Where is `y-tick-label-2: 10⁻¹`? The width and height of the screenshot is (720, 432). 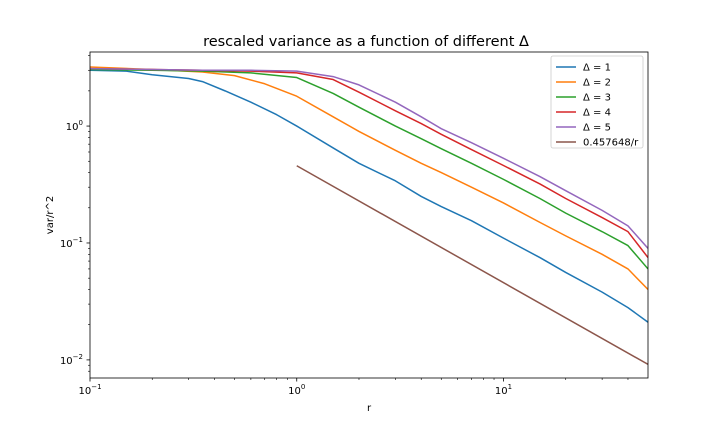 y-tick-label-2: 10⁻¹ is located at coordinates (71, 243).